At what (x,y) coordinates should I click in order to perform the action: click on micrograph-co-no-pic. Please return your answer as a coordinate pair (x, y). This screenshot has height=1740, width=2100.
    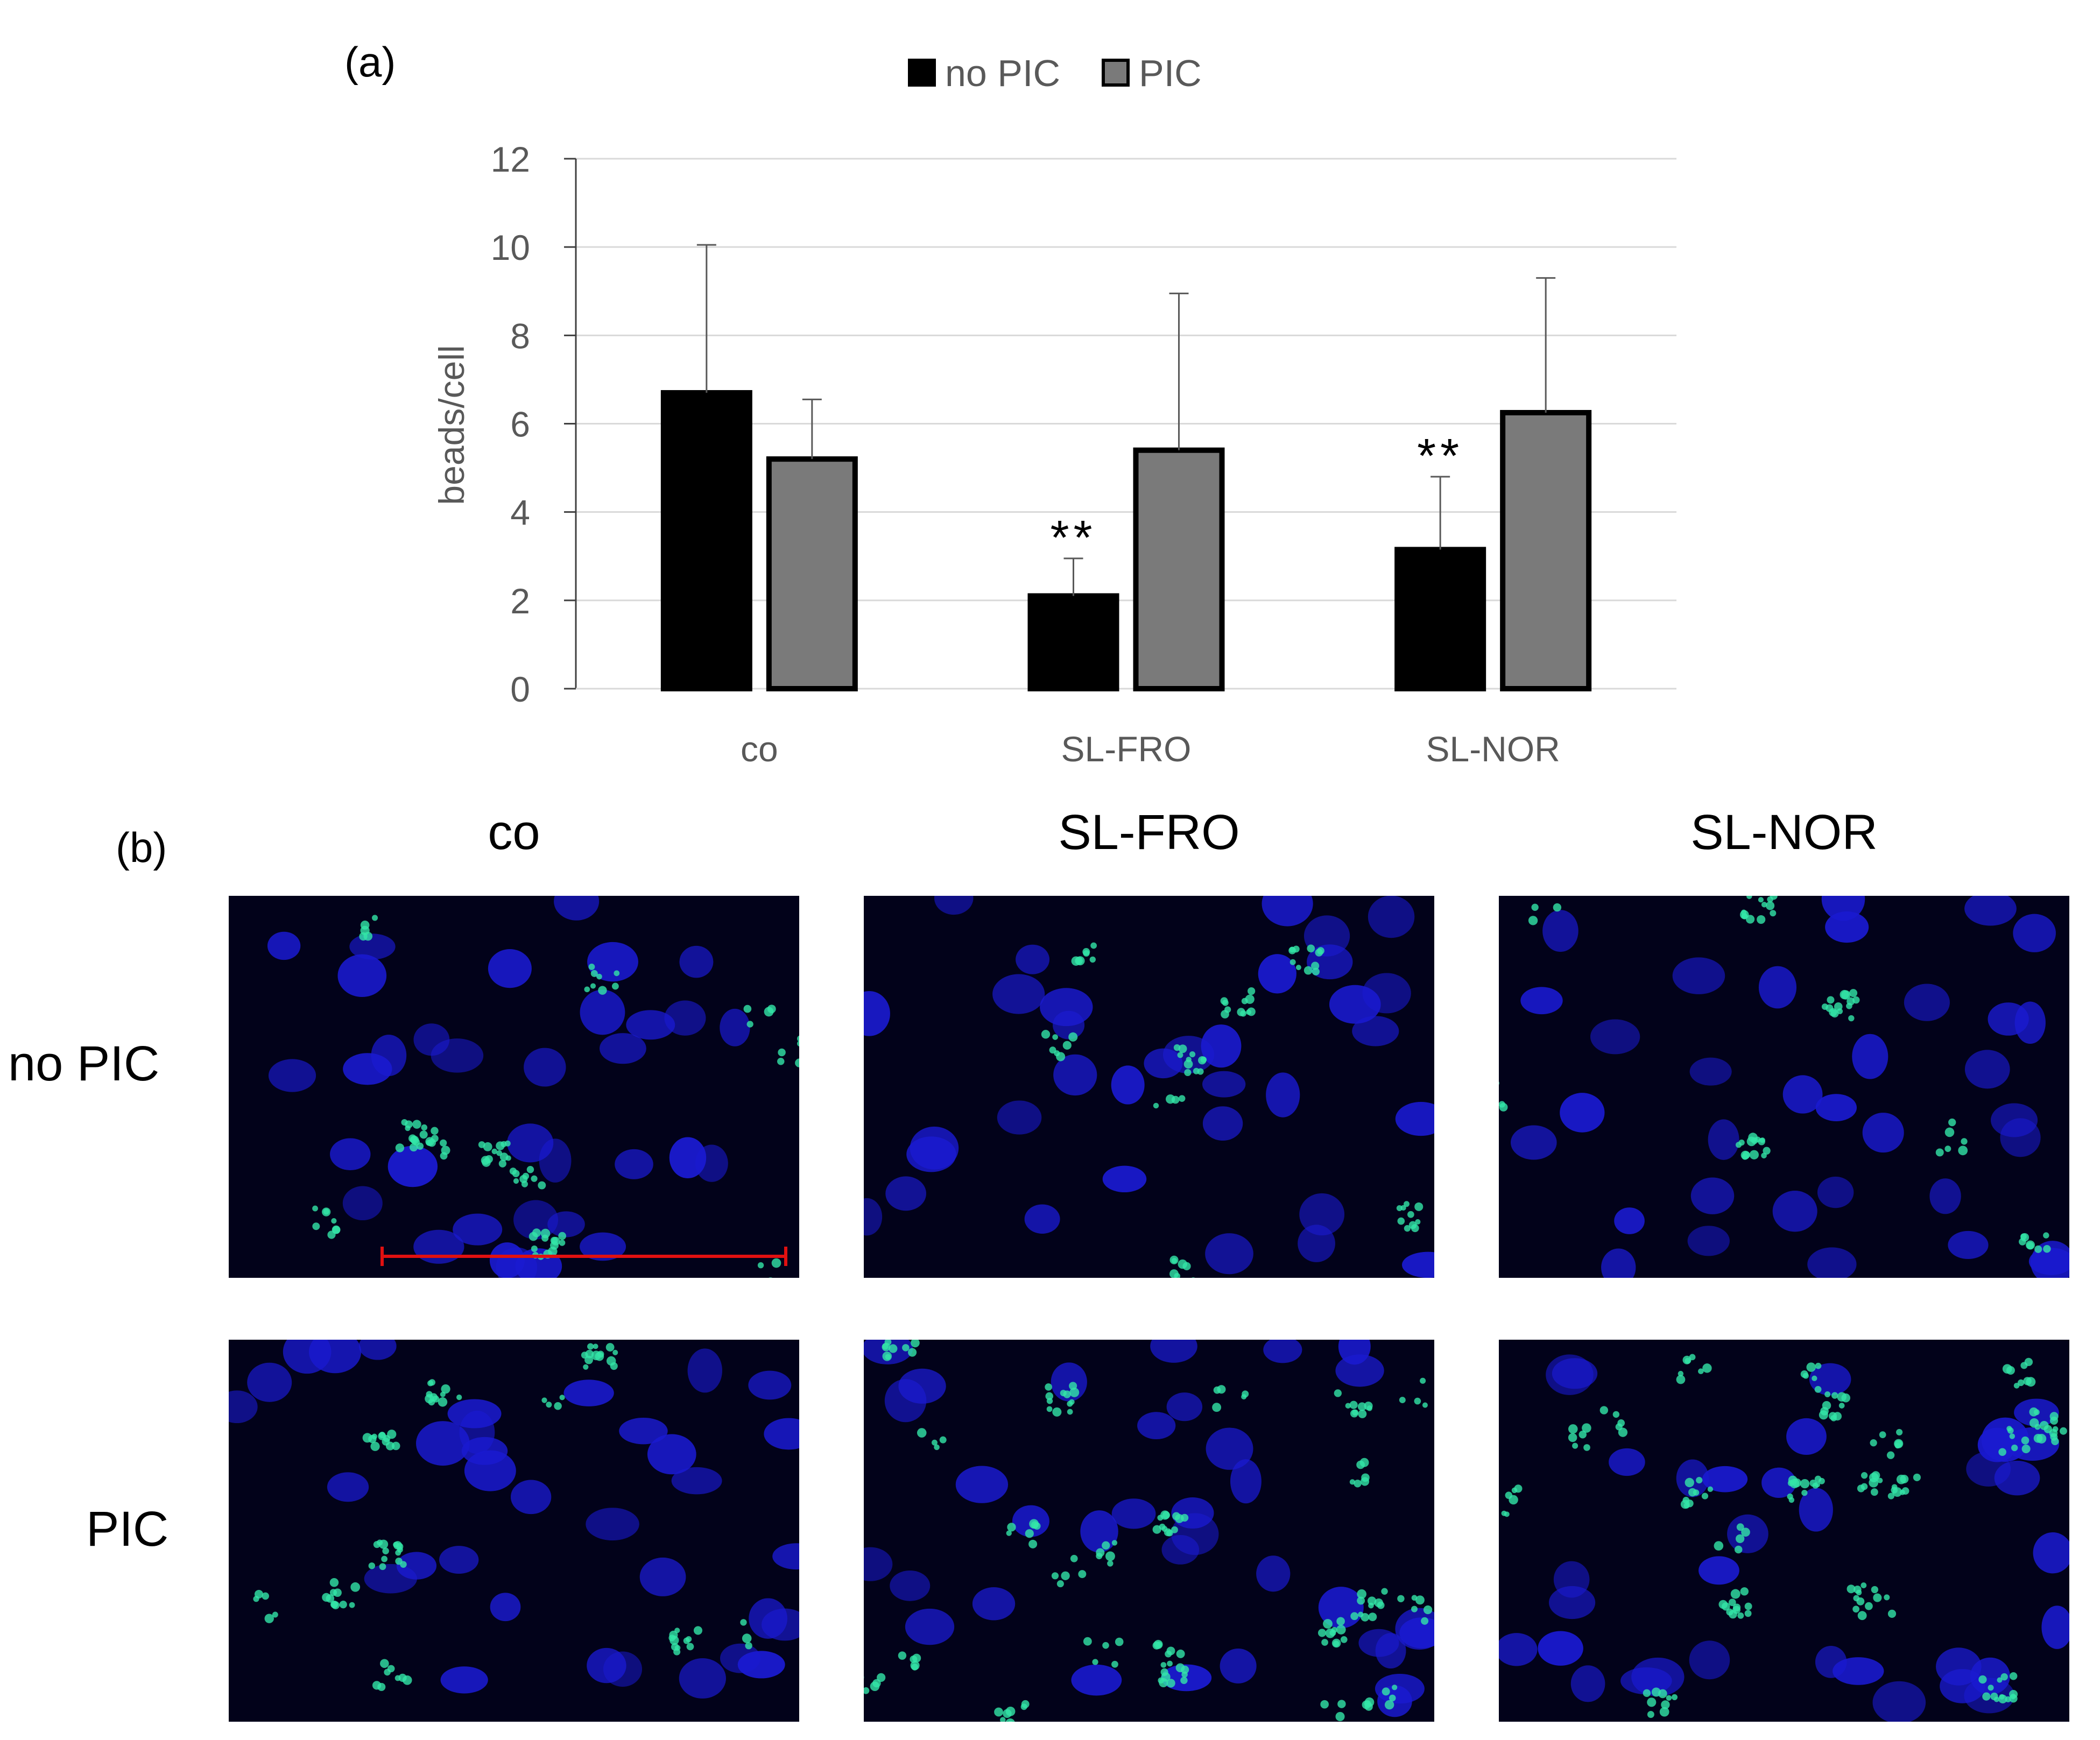
    Looking at the image, I should click on (514, 1087).